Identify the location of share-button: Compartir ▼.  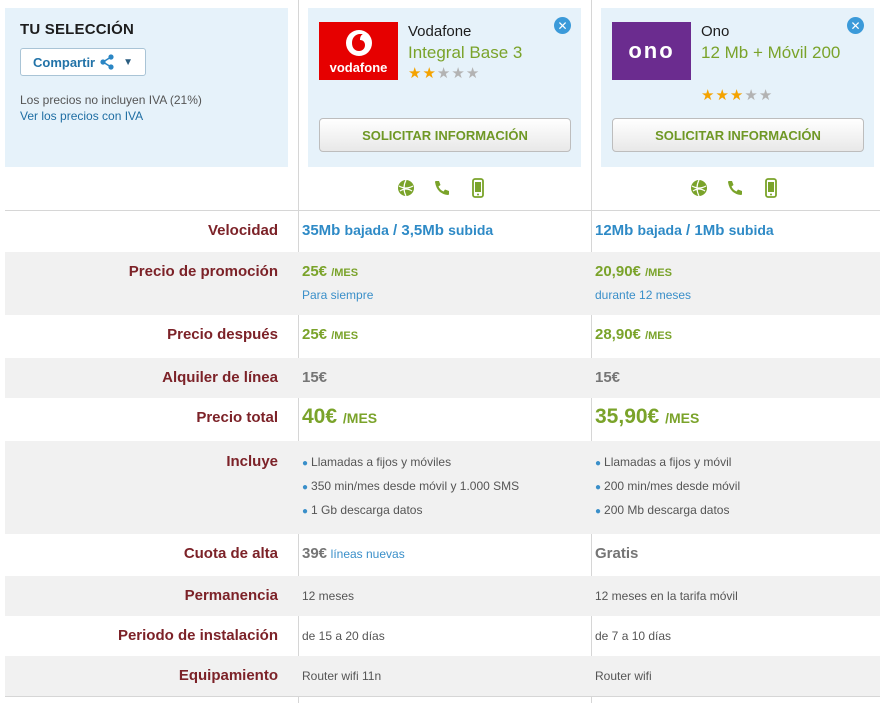
(83, 62).